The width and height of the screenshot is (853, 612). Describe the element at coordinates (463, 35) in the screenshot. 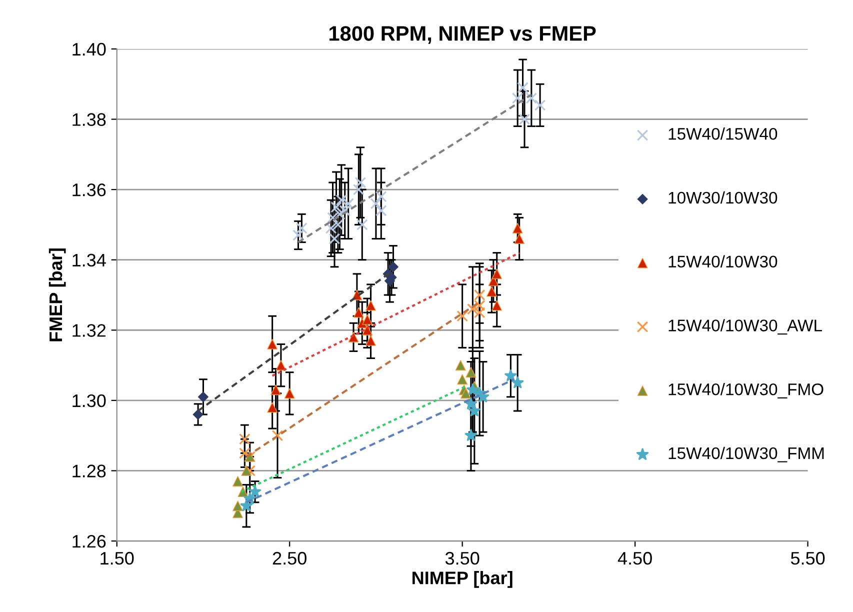

I see `chart-title: 1800 RPM, NIMEP vs FMEP` at that location.